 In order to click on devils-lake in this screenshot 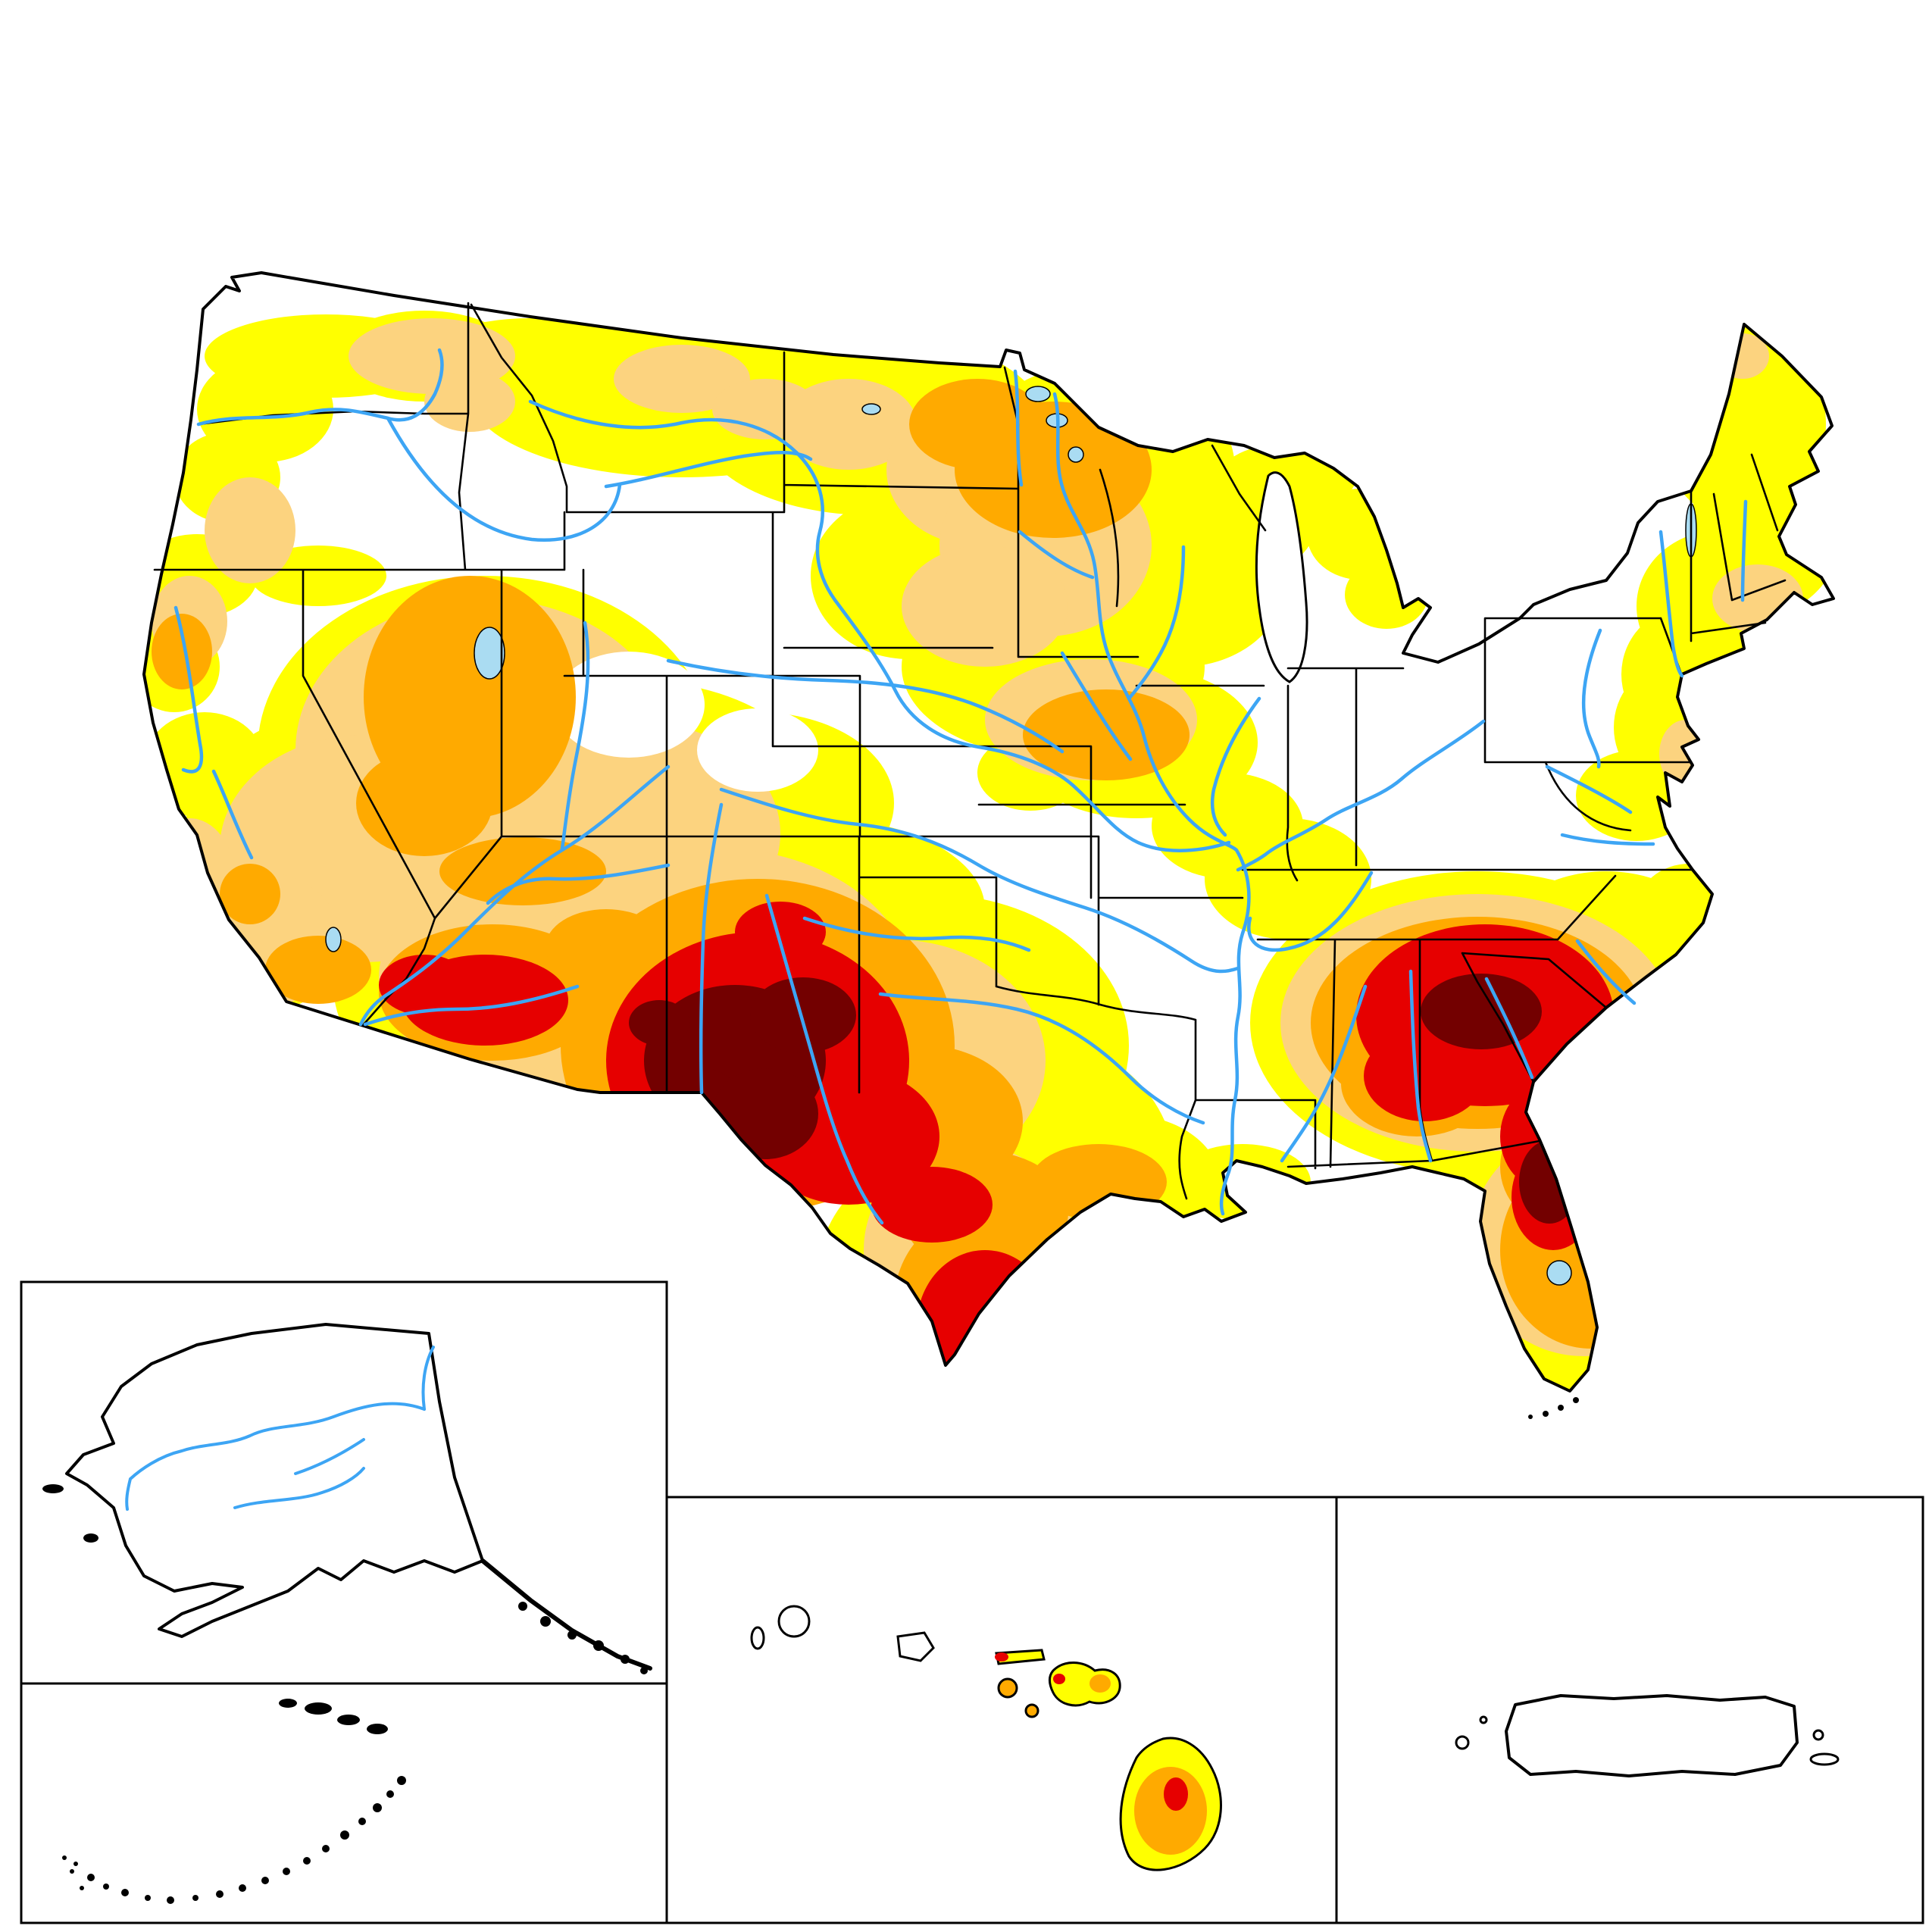, I will do `click(871, 409)`.